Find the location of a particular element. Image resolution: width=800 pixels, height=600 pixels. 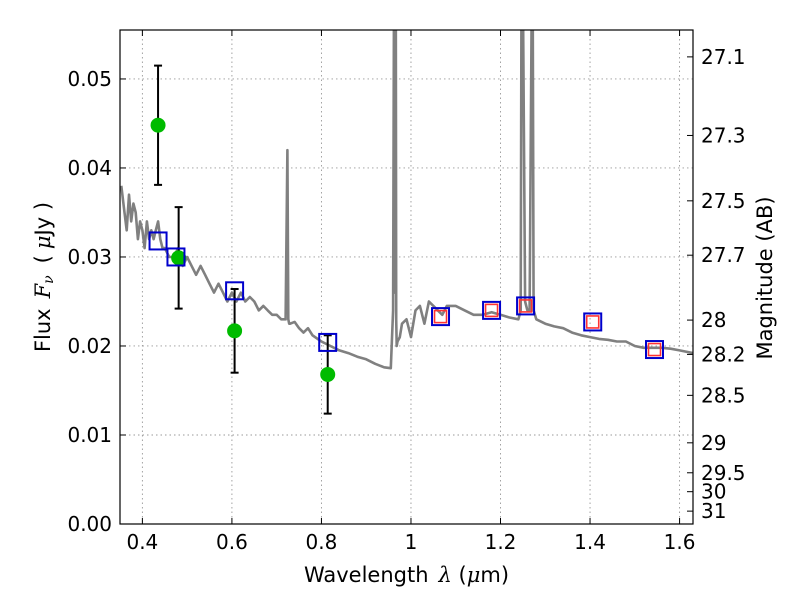

right-tick-label: 28 is located at coordinates (713, 320).